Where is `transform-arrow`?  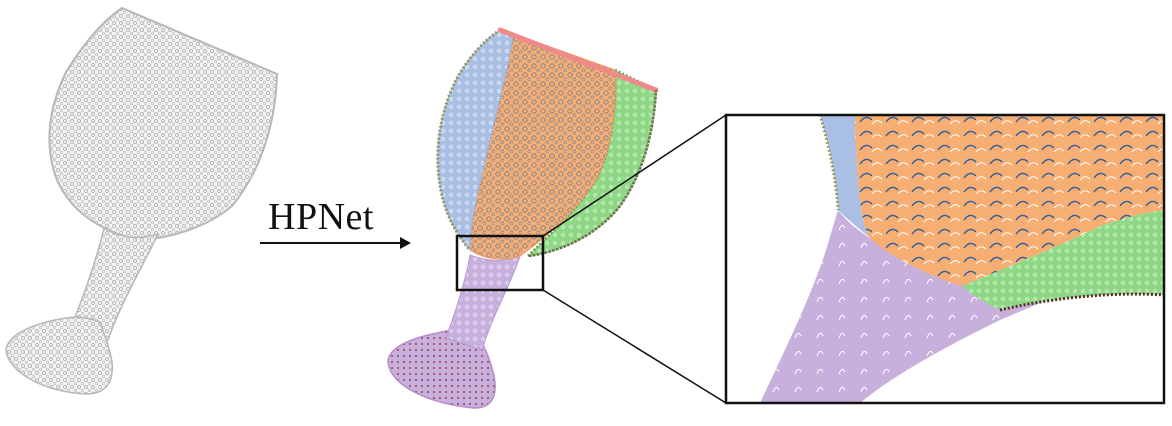 transform-arrow is located at coordinates (335, 243).